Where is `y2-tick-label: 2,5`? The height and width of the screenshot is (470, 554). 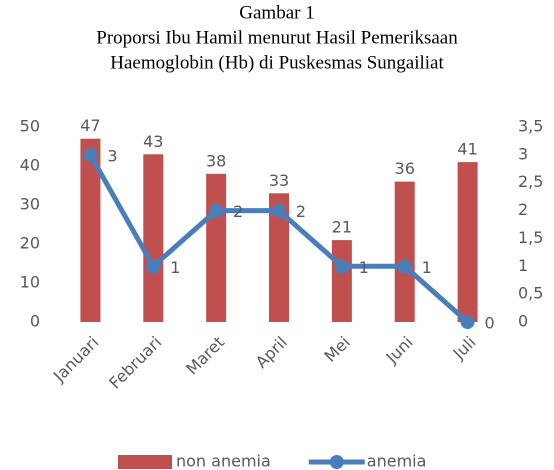 y2-tick-label: 2,5 is located at coordinates (530, 181).